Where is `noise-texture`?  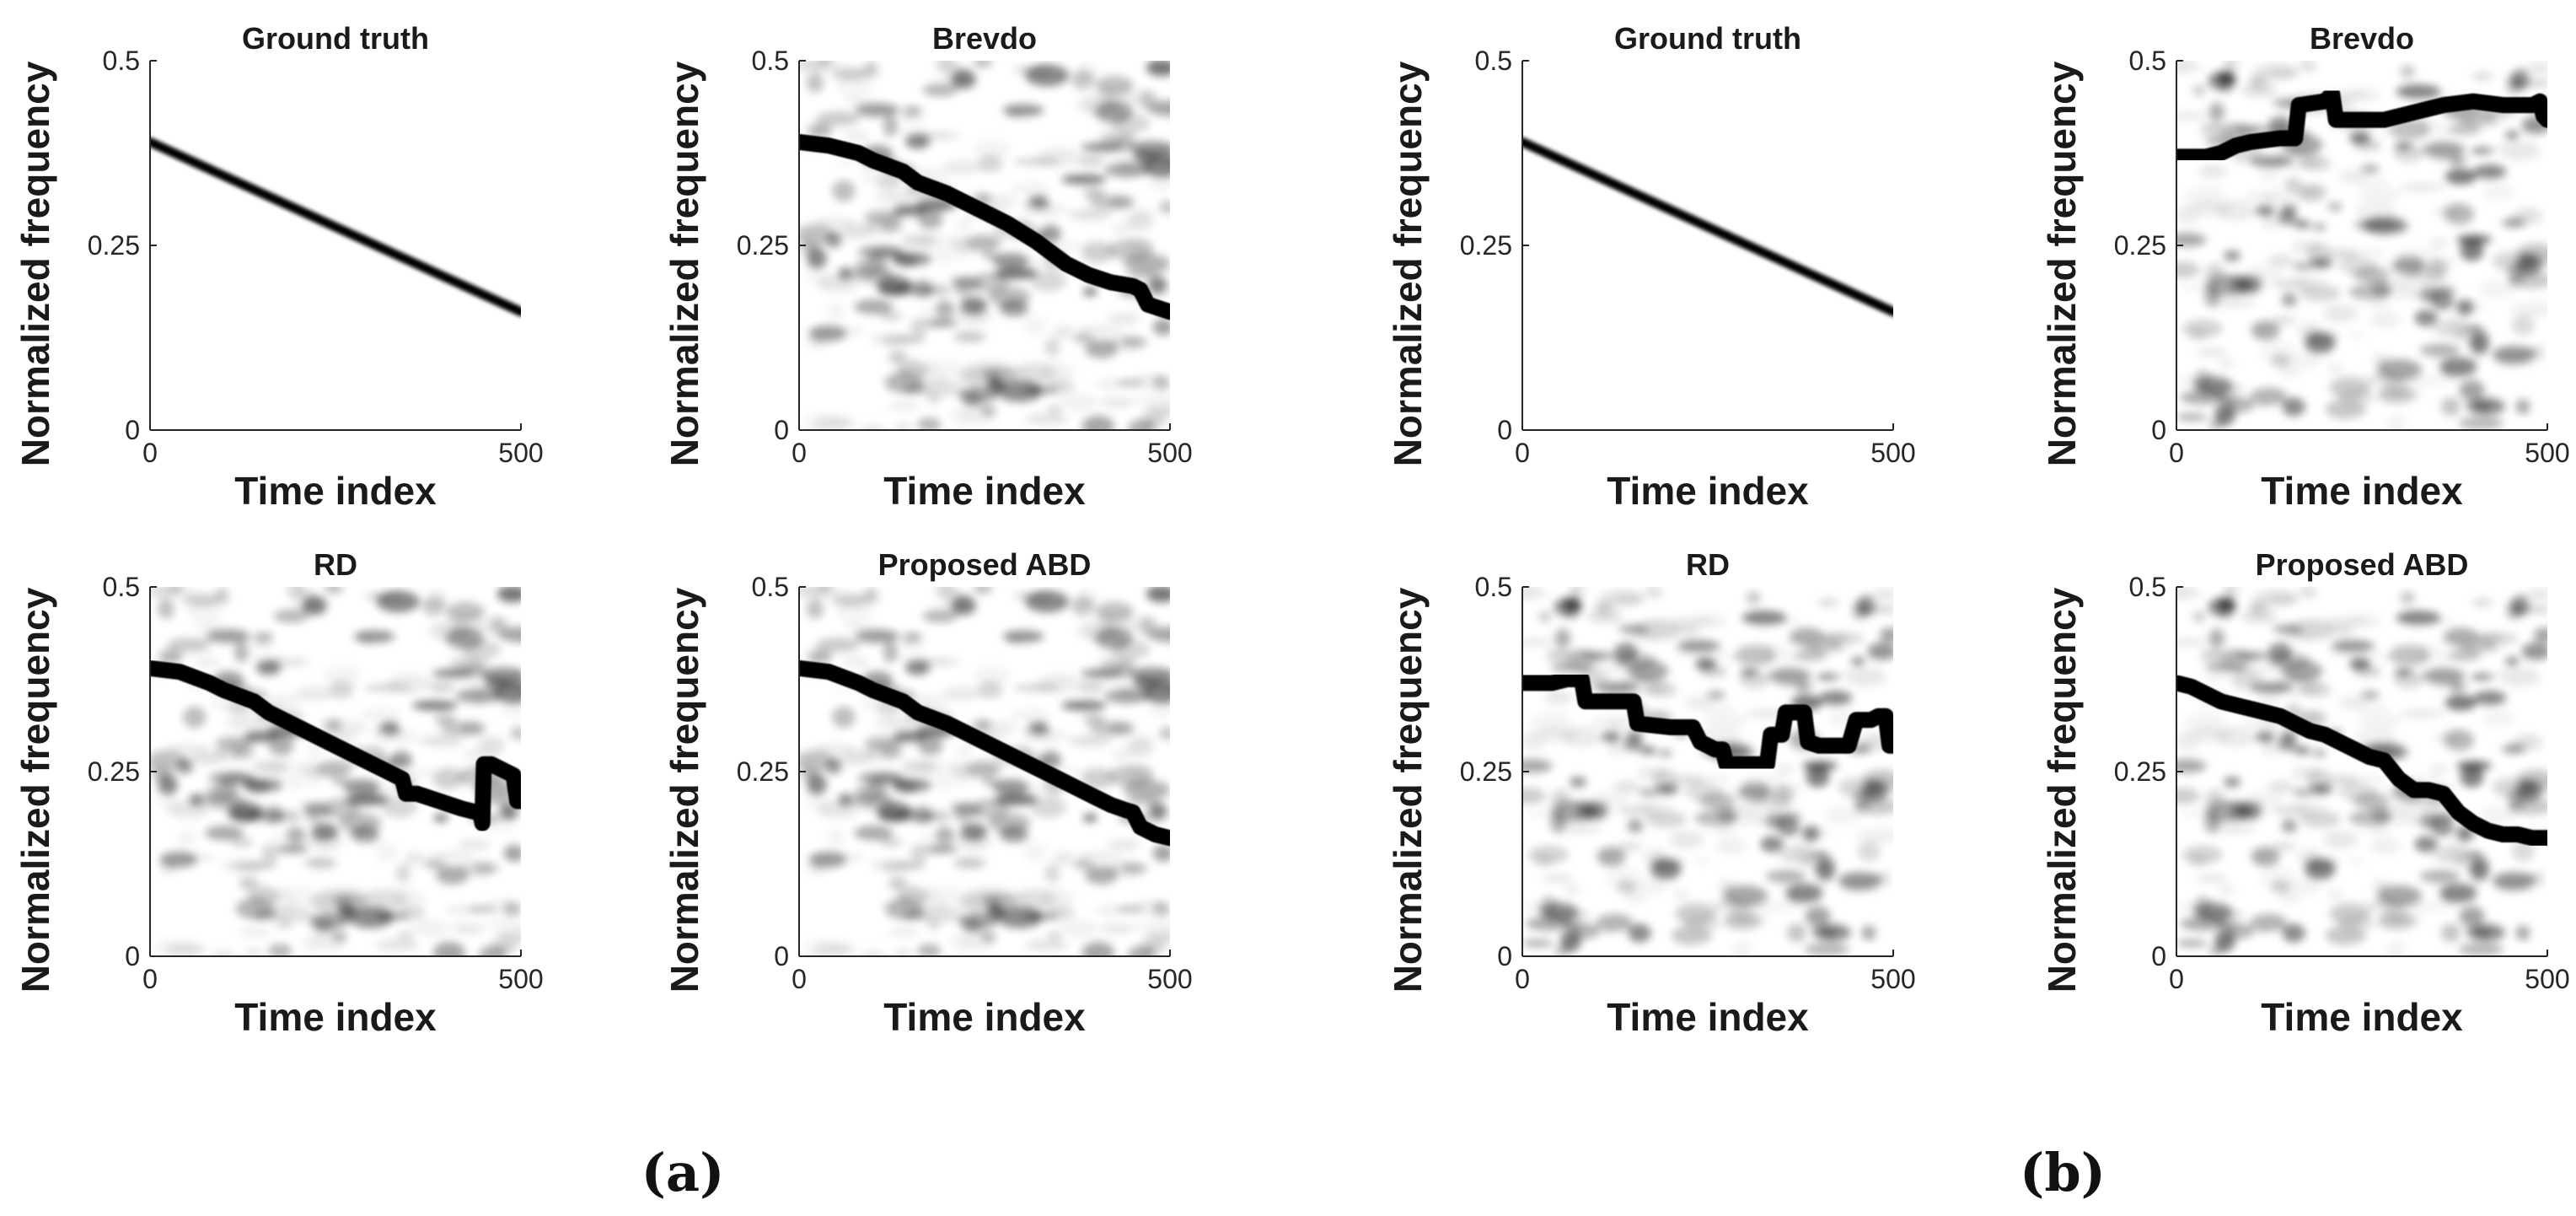 noise-texture is located at coordinates (2361, 245).